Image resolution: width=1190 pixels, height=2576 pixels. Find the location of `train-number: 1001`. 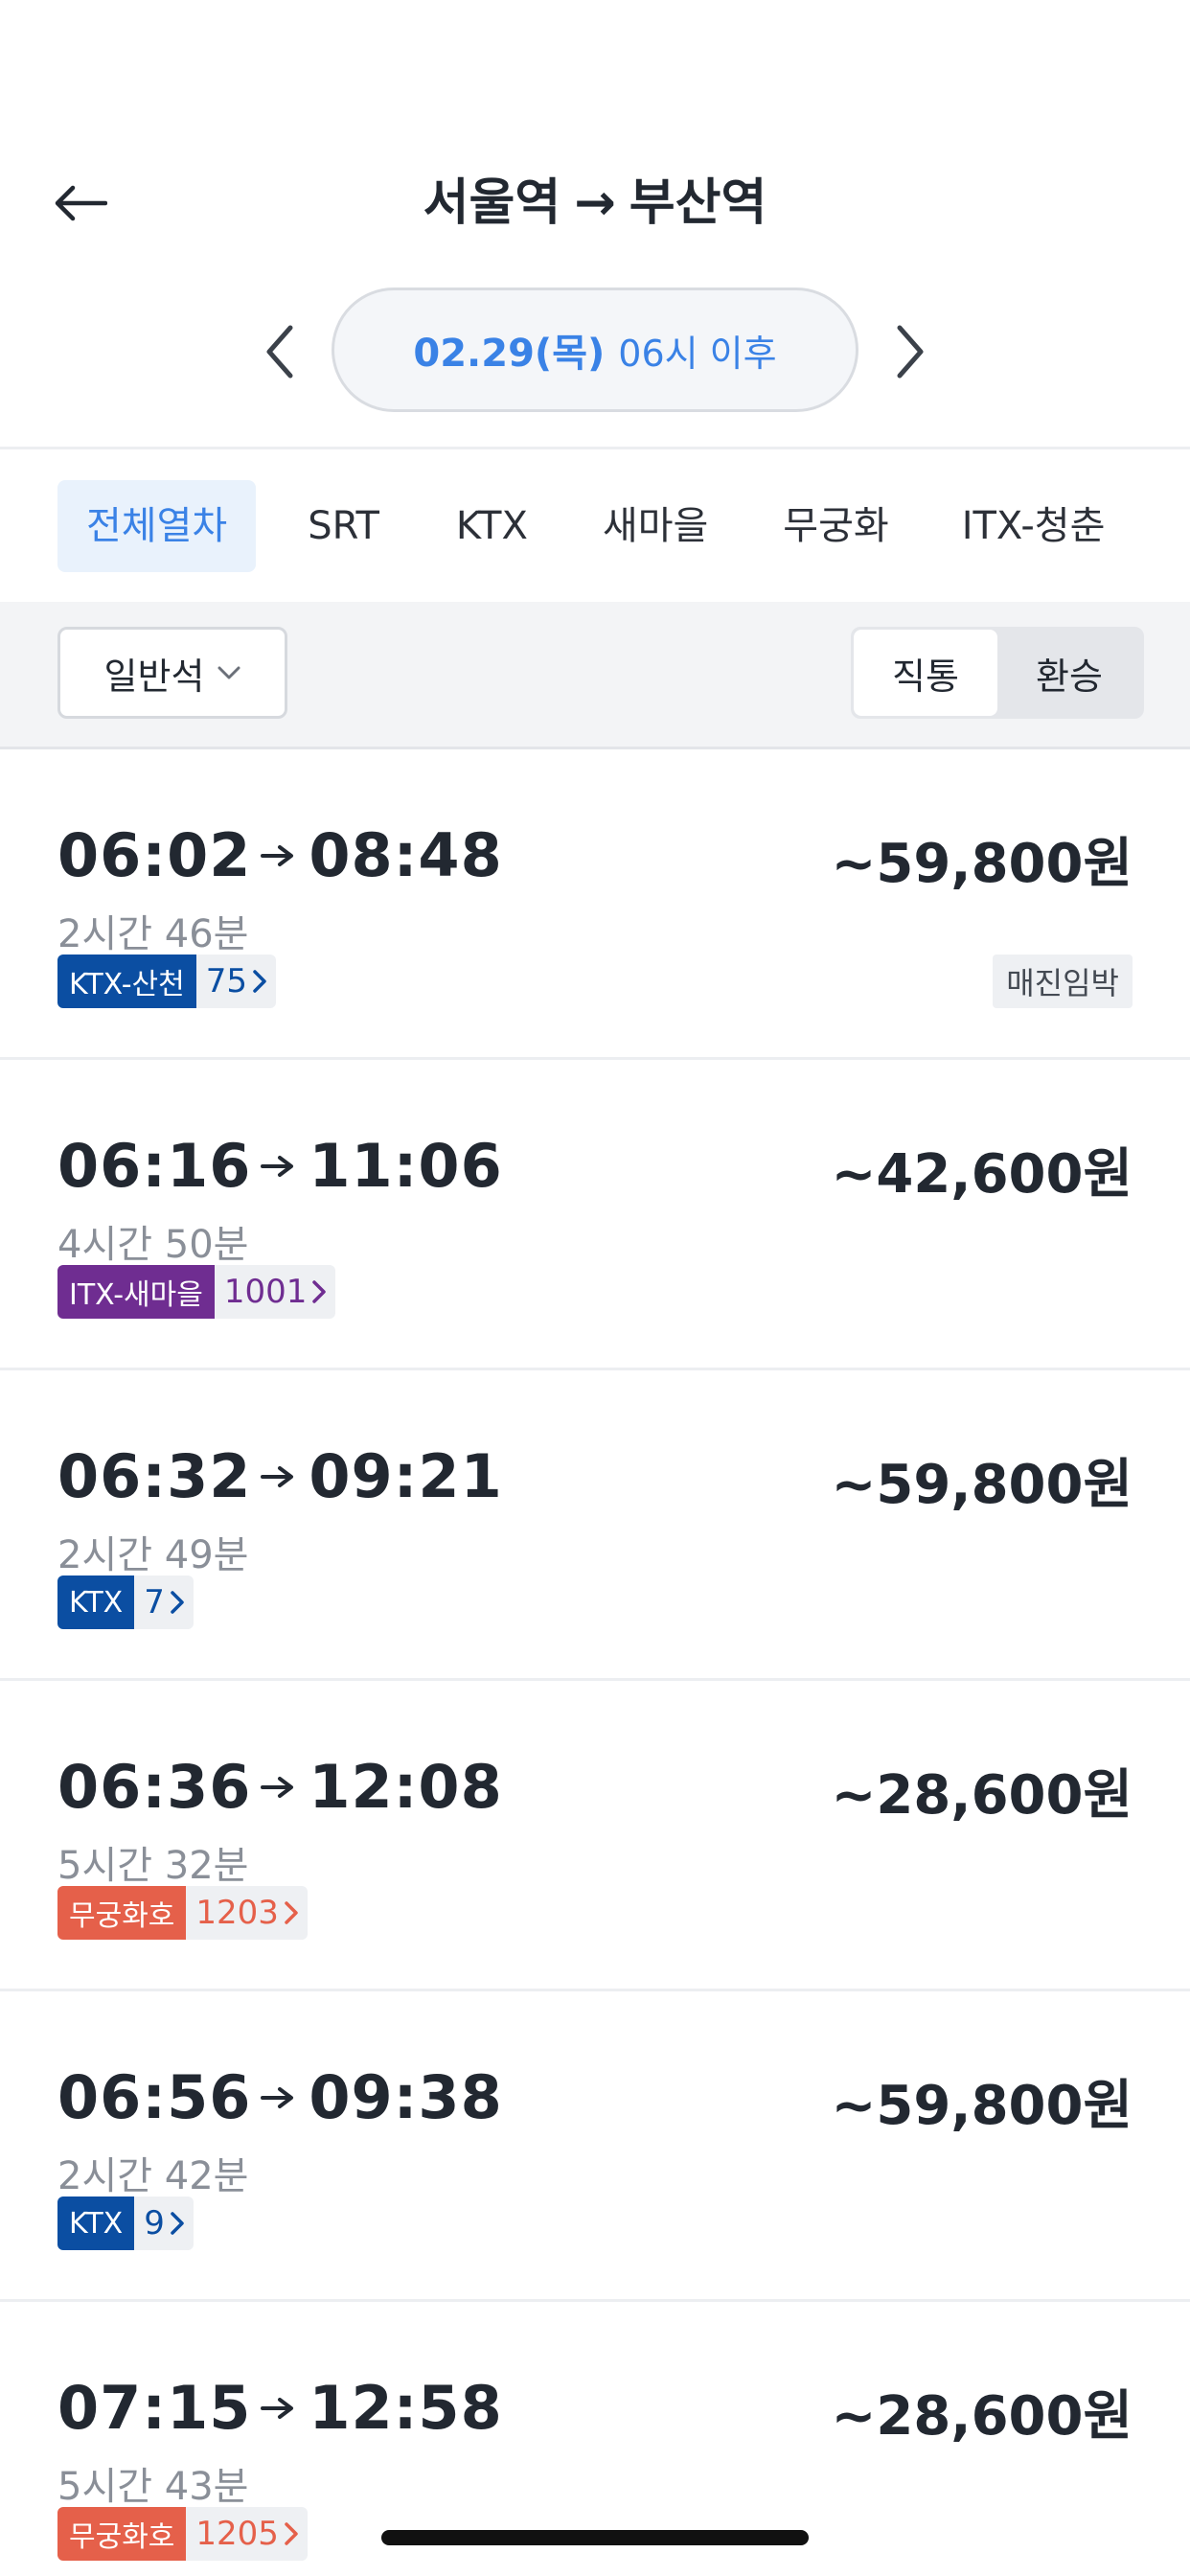

train-number: 1001 is located at coordinates (275, 1292).